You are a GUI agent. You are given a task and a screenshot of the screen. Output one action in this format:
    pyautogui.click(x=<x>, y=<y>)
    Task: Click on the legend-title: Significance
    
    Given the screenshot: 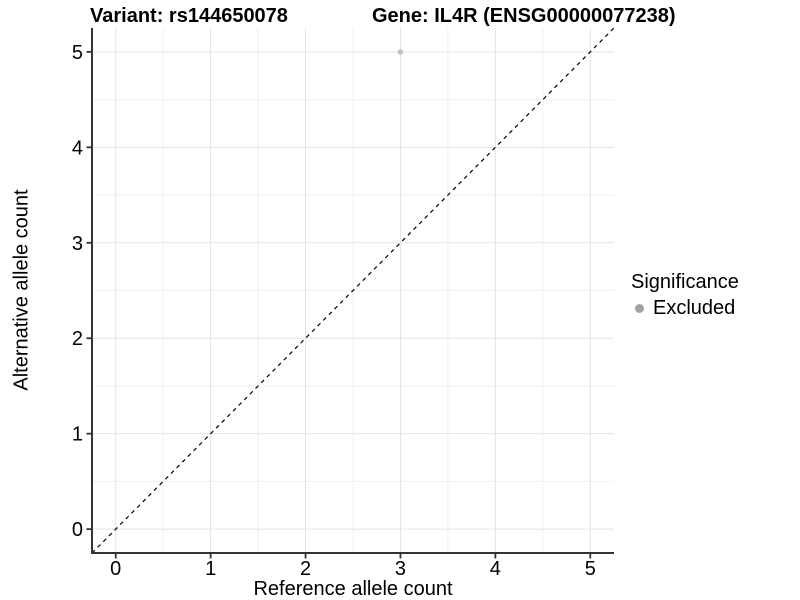 What is the action you would take?
    pyautogui.click(x=685, y=282)
    